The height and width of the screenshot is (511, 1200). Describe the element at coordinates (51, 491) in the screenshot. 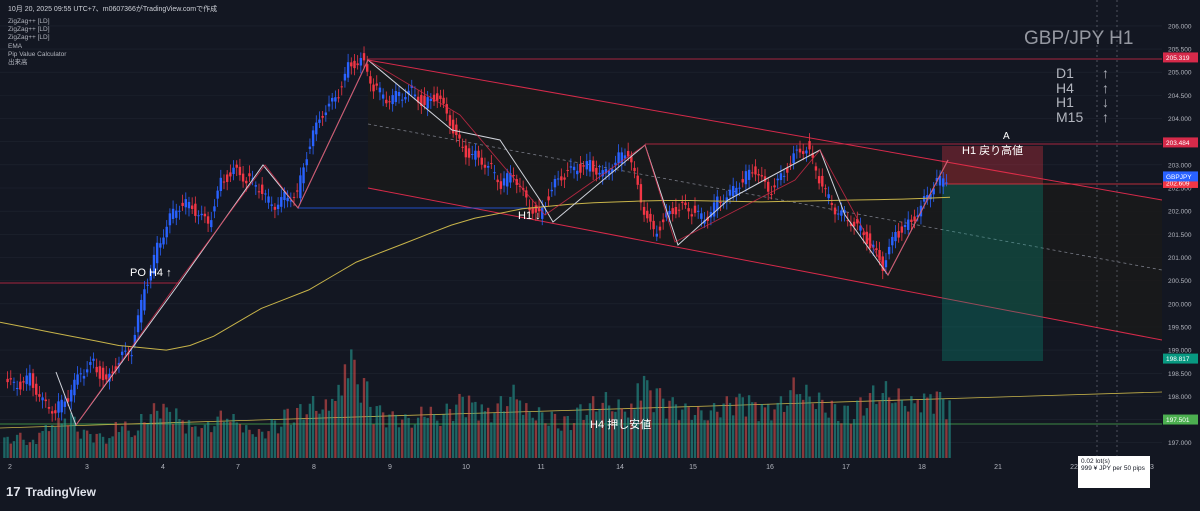

I see `tradingview-logo: 17 TradingView` at that location.